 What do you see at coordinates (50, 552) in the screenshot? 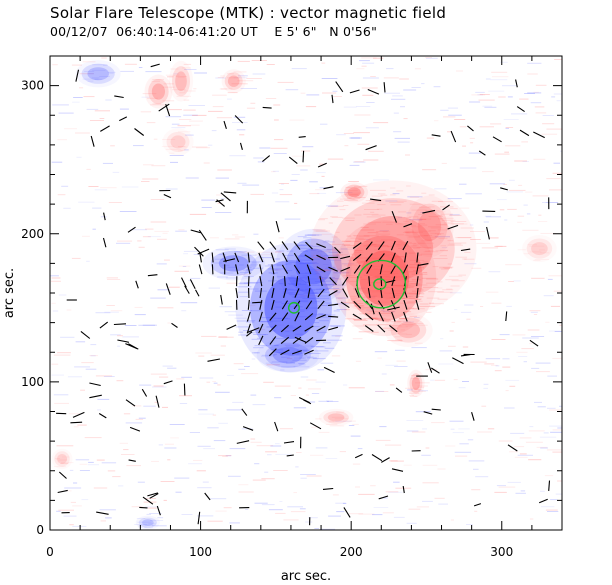
I see `x-tick-label: 0` at bounding box center [50, 552].